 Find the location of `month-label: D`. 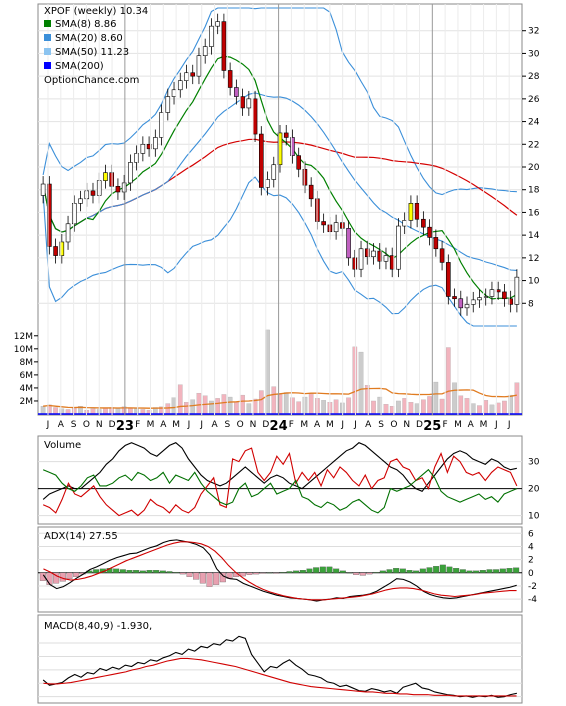

month-label: D is located at coordinates (265, 425).